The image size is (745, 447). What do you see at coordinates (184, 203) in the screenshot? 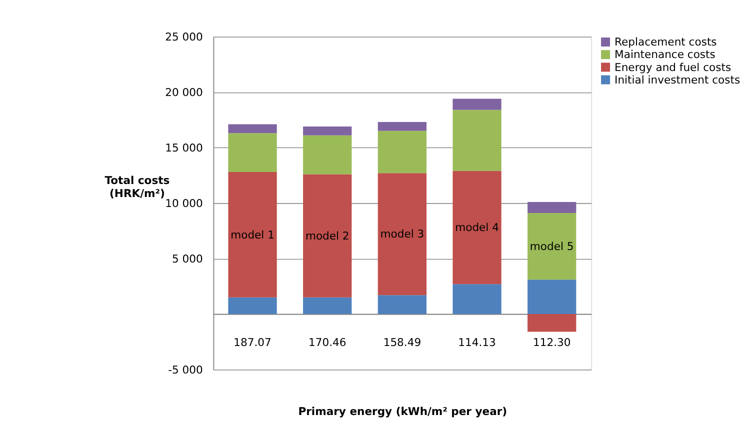
I see `y-tick-label: 10 000` at bounding box center [184, 203].